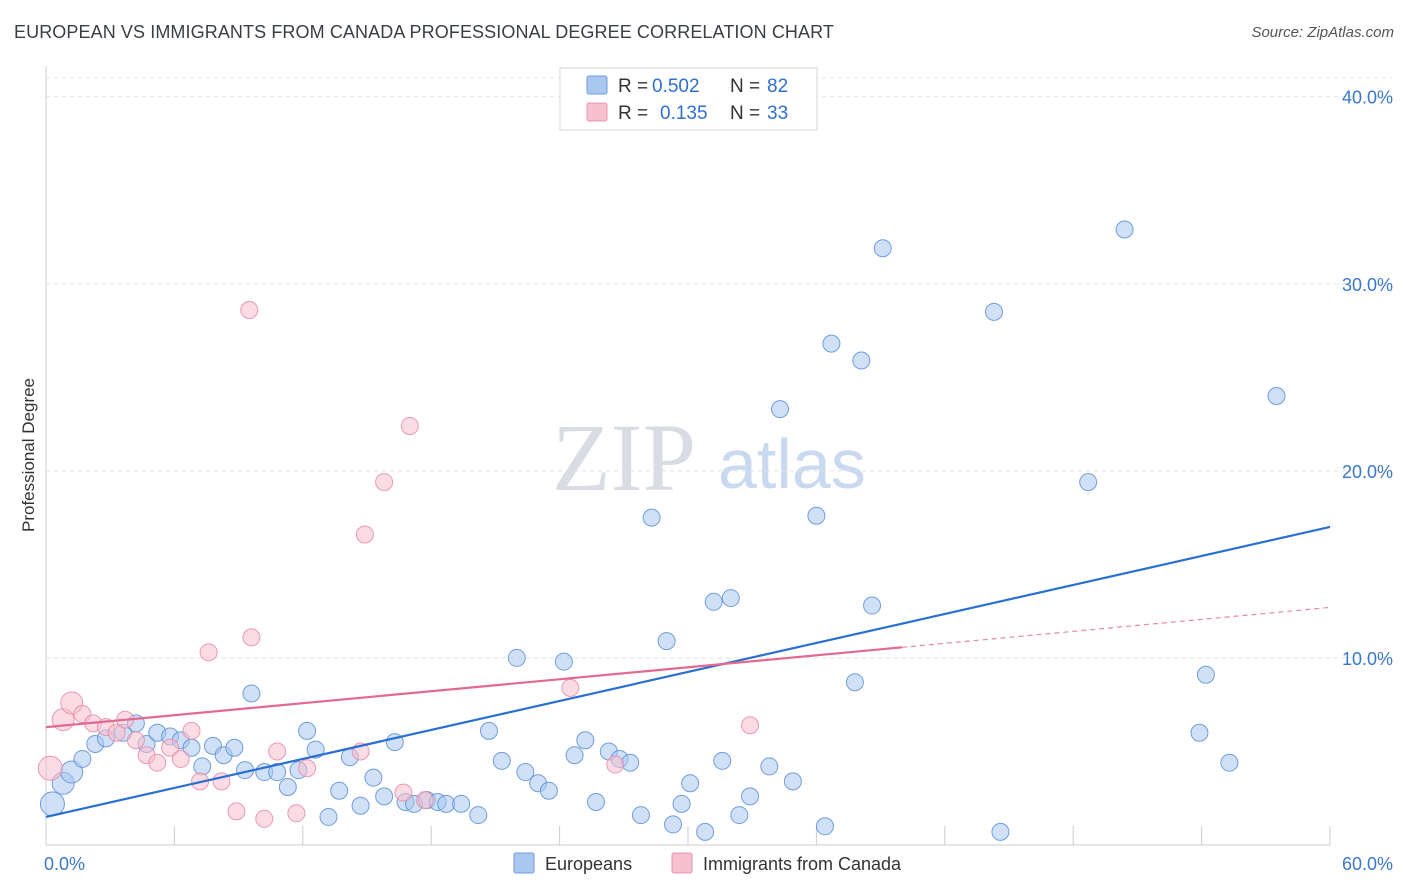 This screenshot has width=1406, height=892. Describe the element at coordinates (624, 457) in the screenshot. I see `watermark-zip: ZIP` at that location.